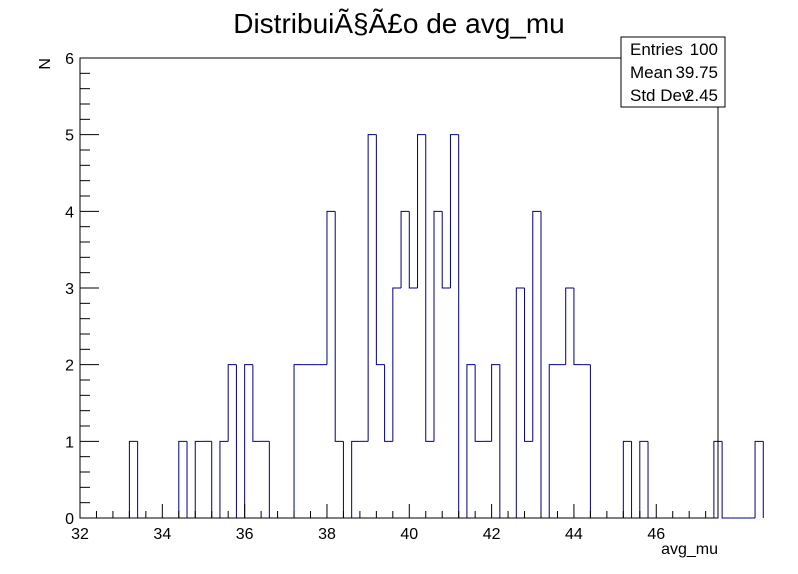  I want to click on y-tick-label: 4, so click(69, 212).